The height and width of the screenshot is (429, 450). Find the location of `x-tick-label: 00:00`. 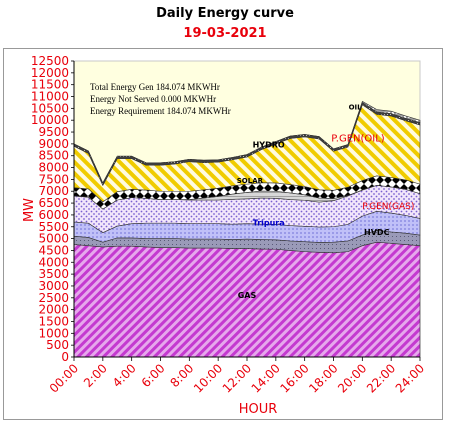

x-tick-label: 00:00 is located at coordinates (64, 378).